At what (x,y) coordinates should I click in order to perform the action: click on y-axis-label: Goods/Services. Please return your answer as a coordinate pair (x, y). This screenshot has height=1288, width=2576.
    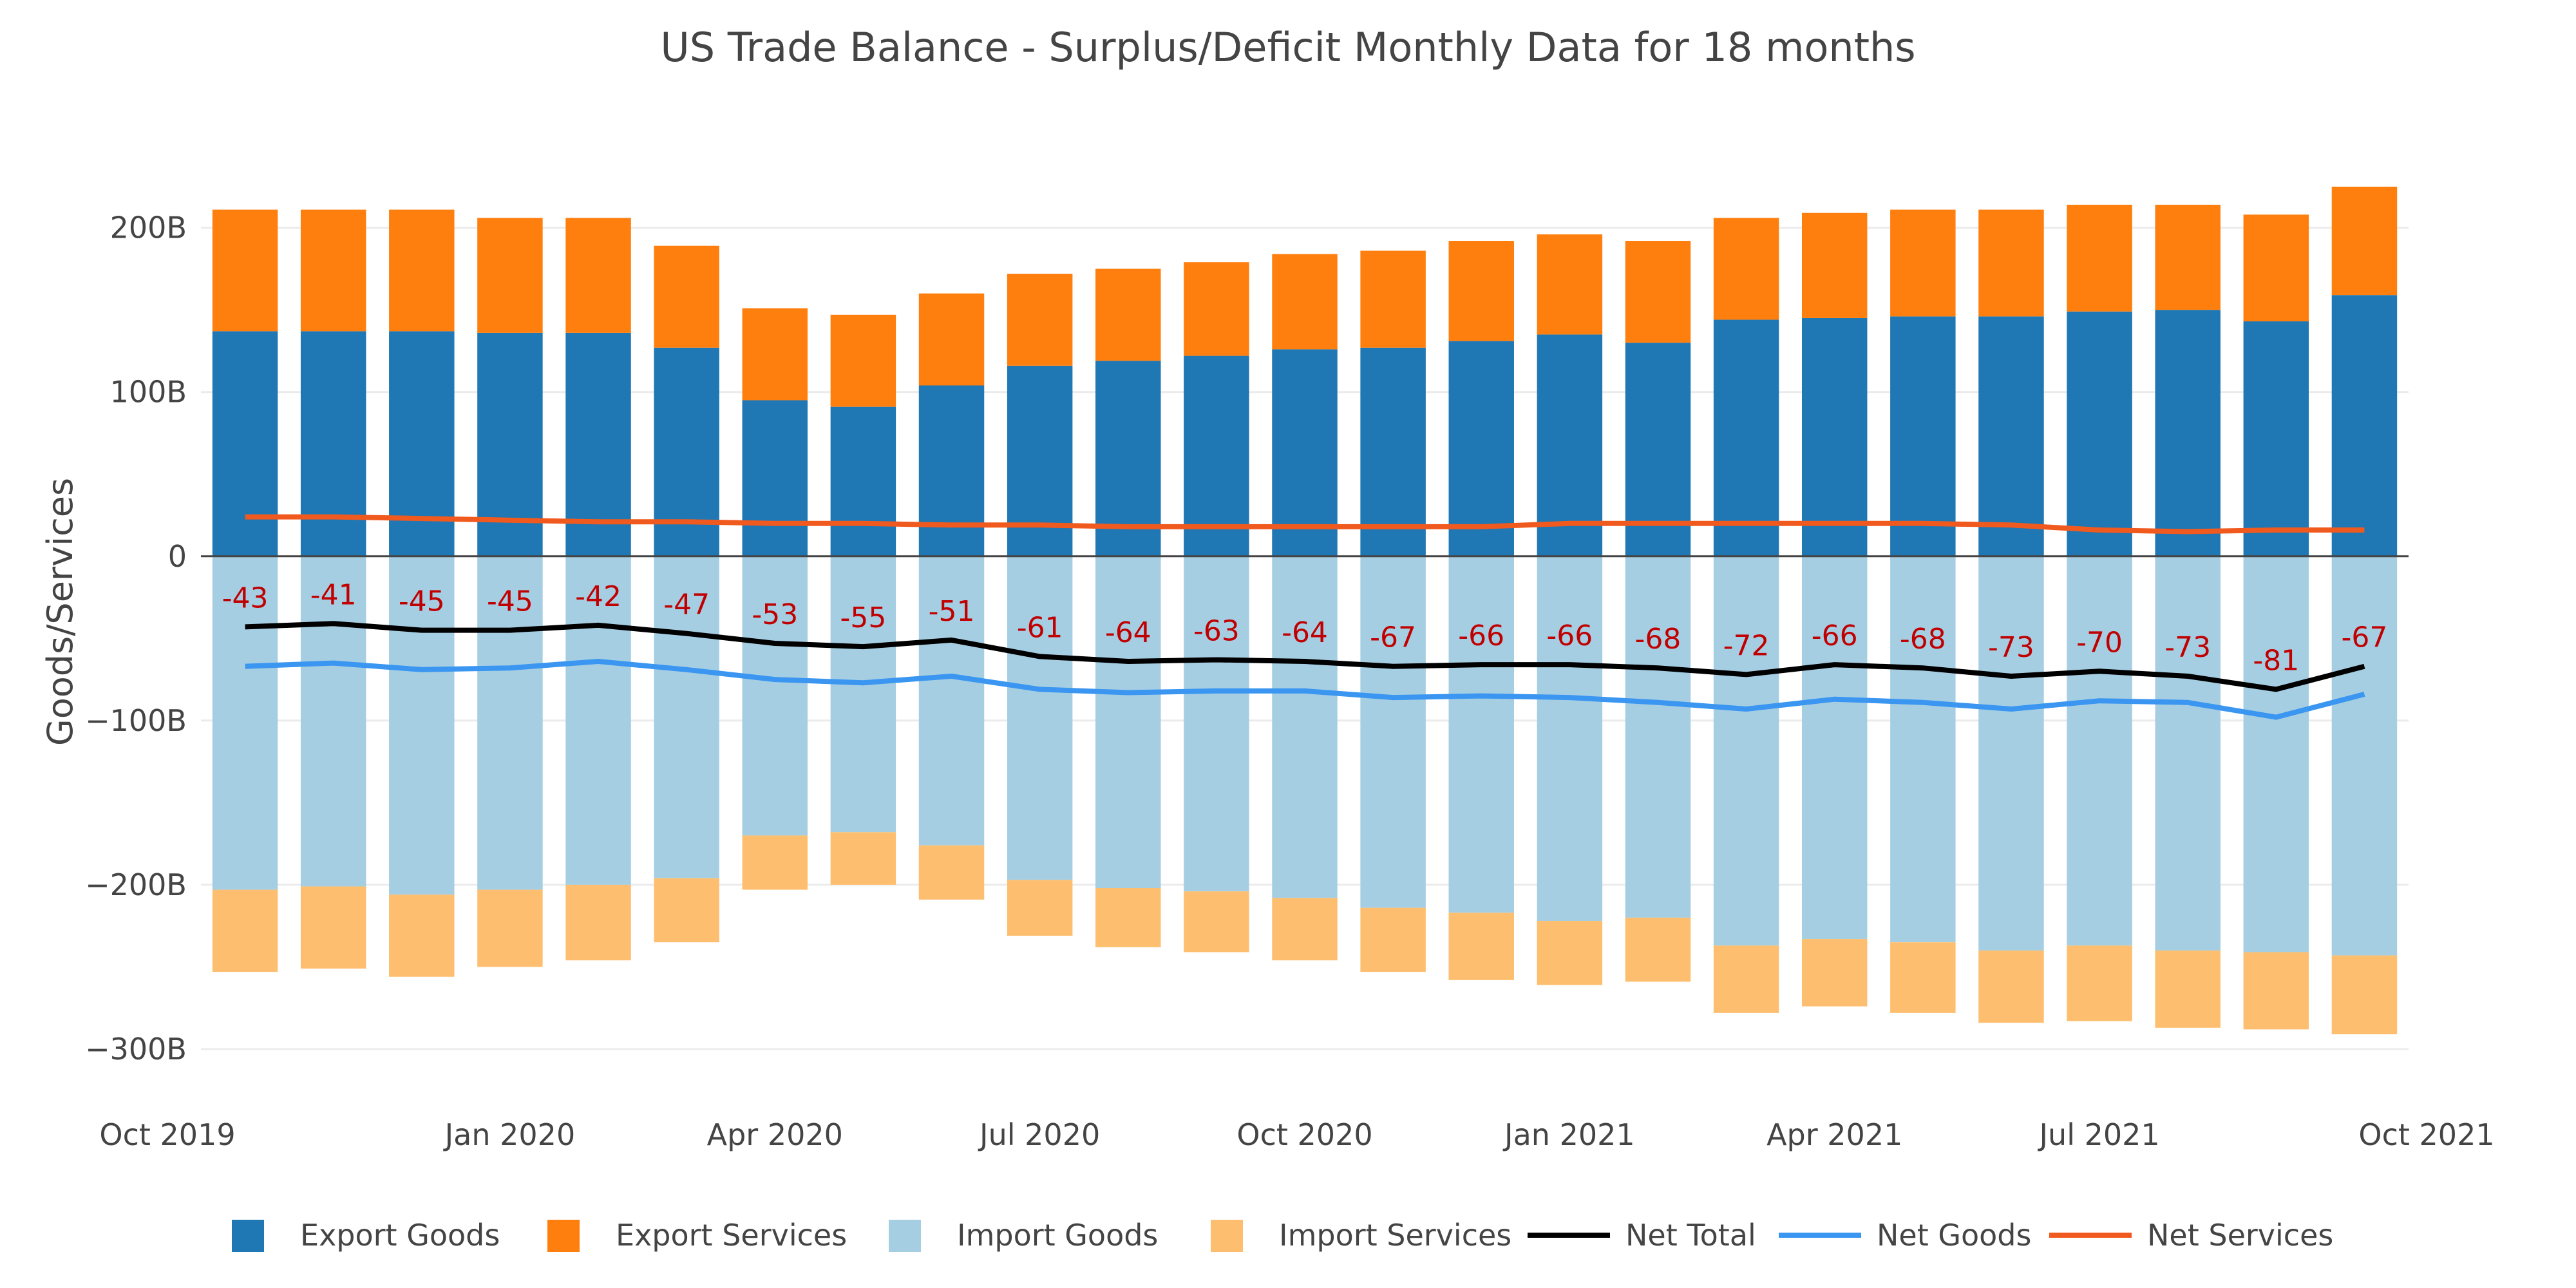
    Looking at the image, I should click on (60, 612).